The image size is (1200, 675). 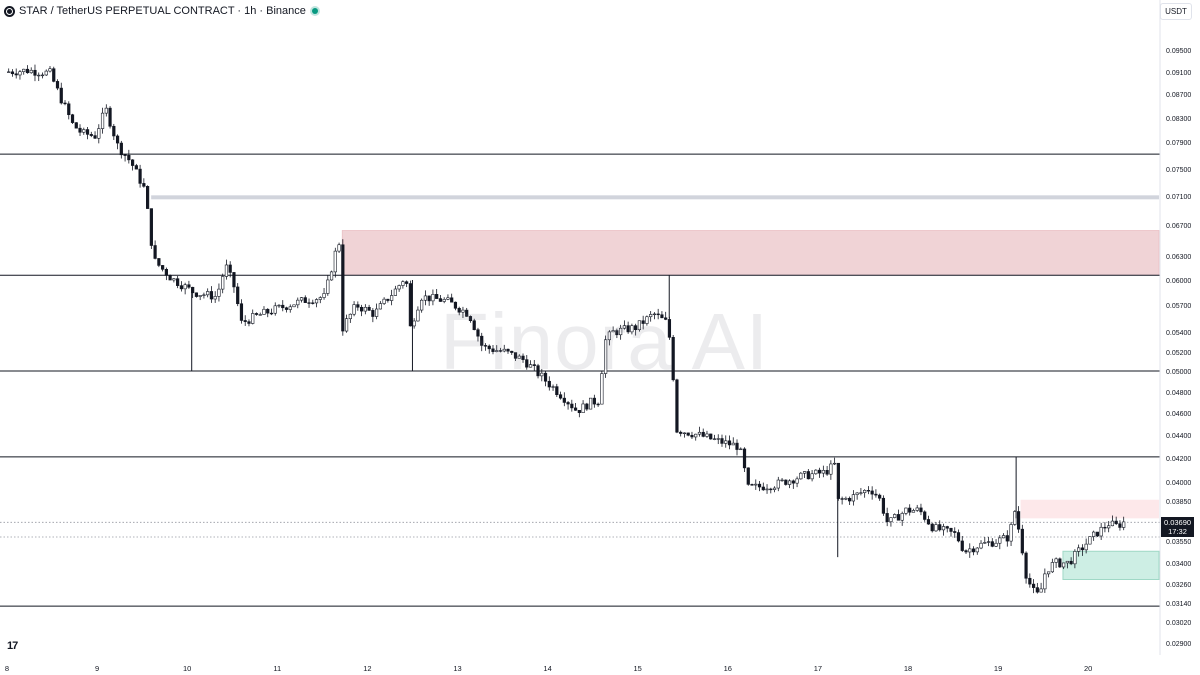 I want to click on tradingview-logo-icon: 17, so click(x=12, y=646).